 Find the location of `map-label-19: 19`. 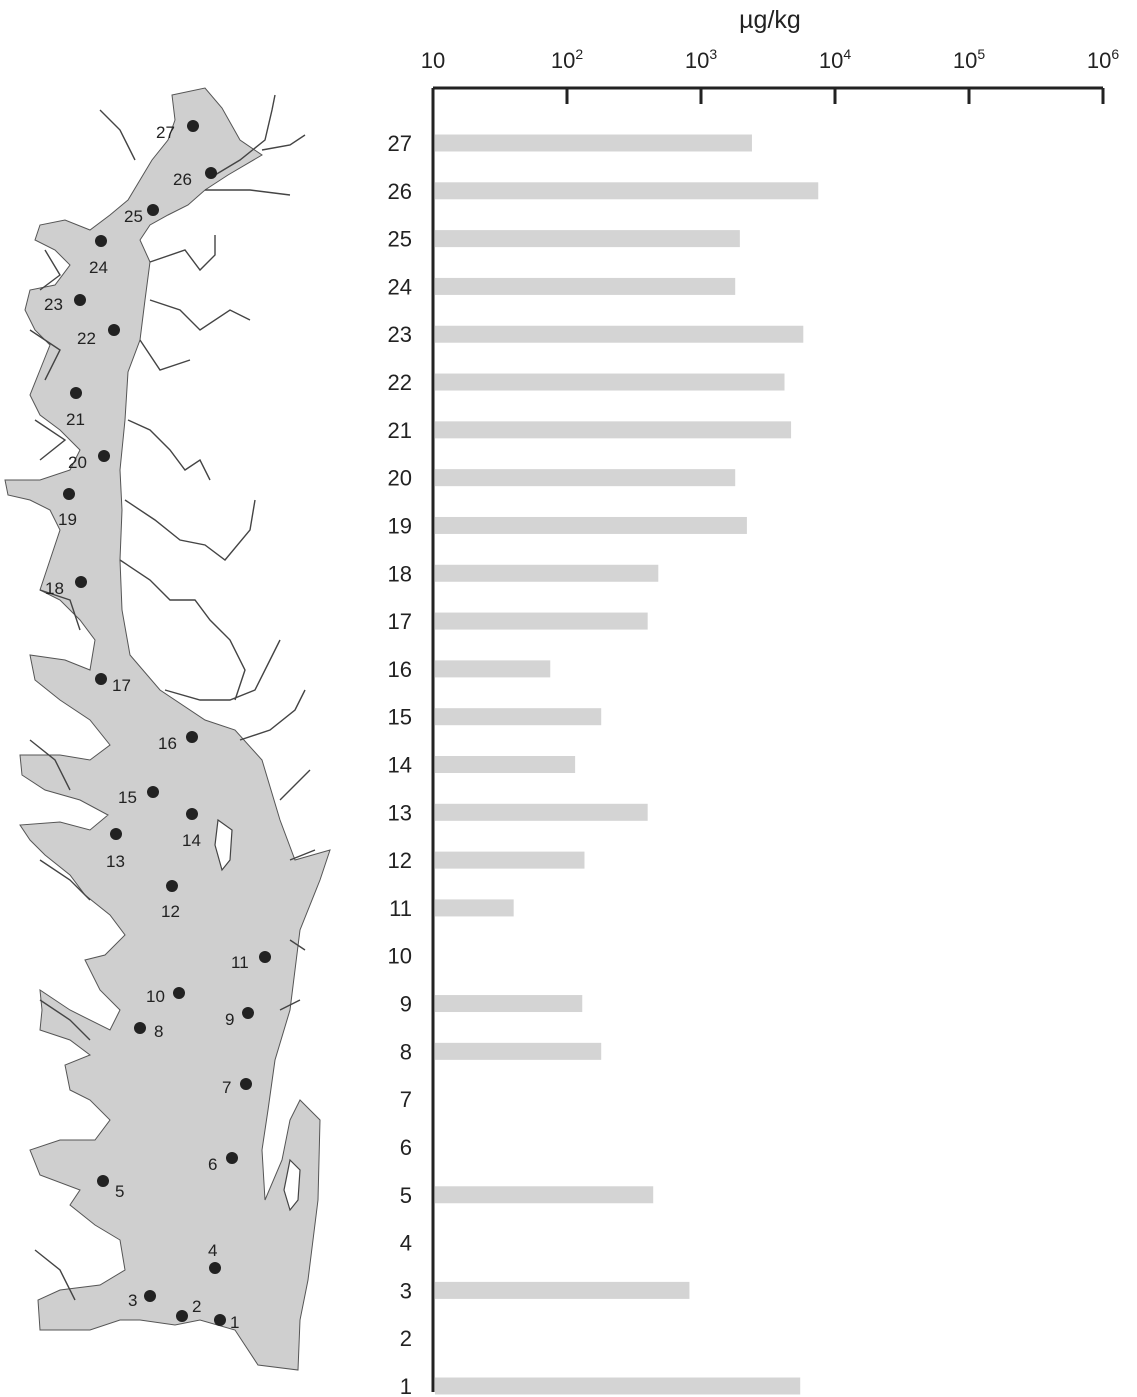

map-label-19: 19 is located at coordinates (67, 519).